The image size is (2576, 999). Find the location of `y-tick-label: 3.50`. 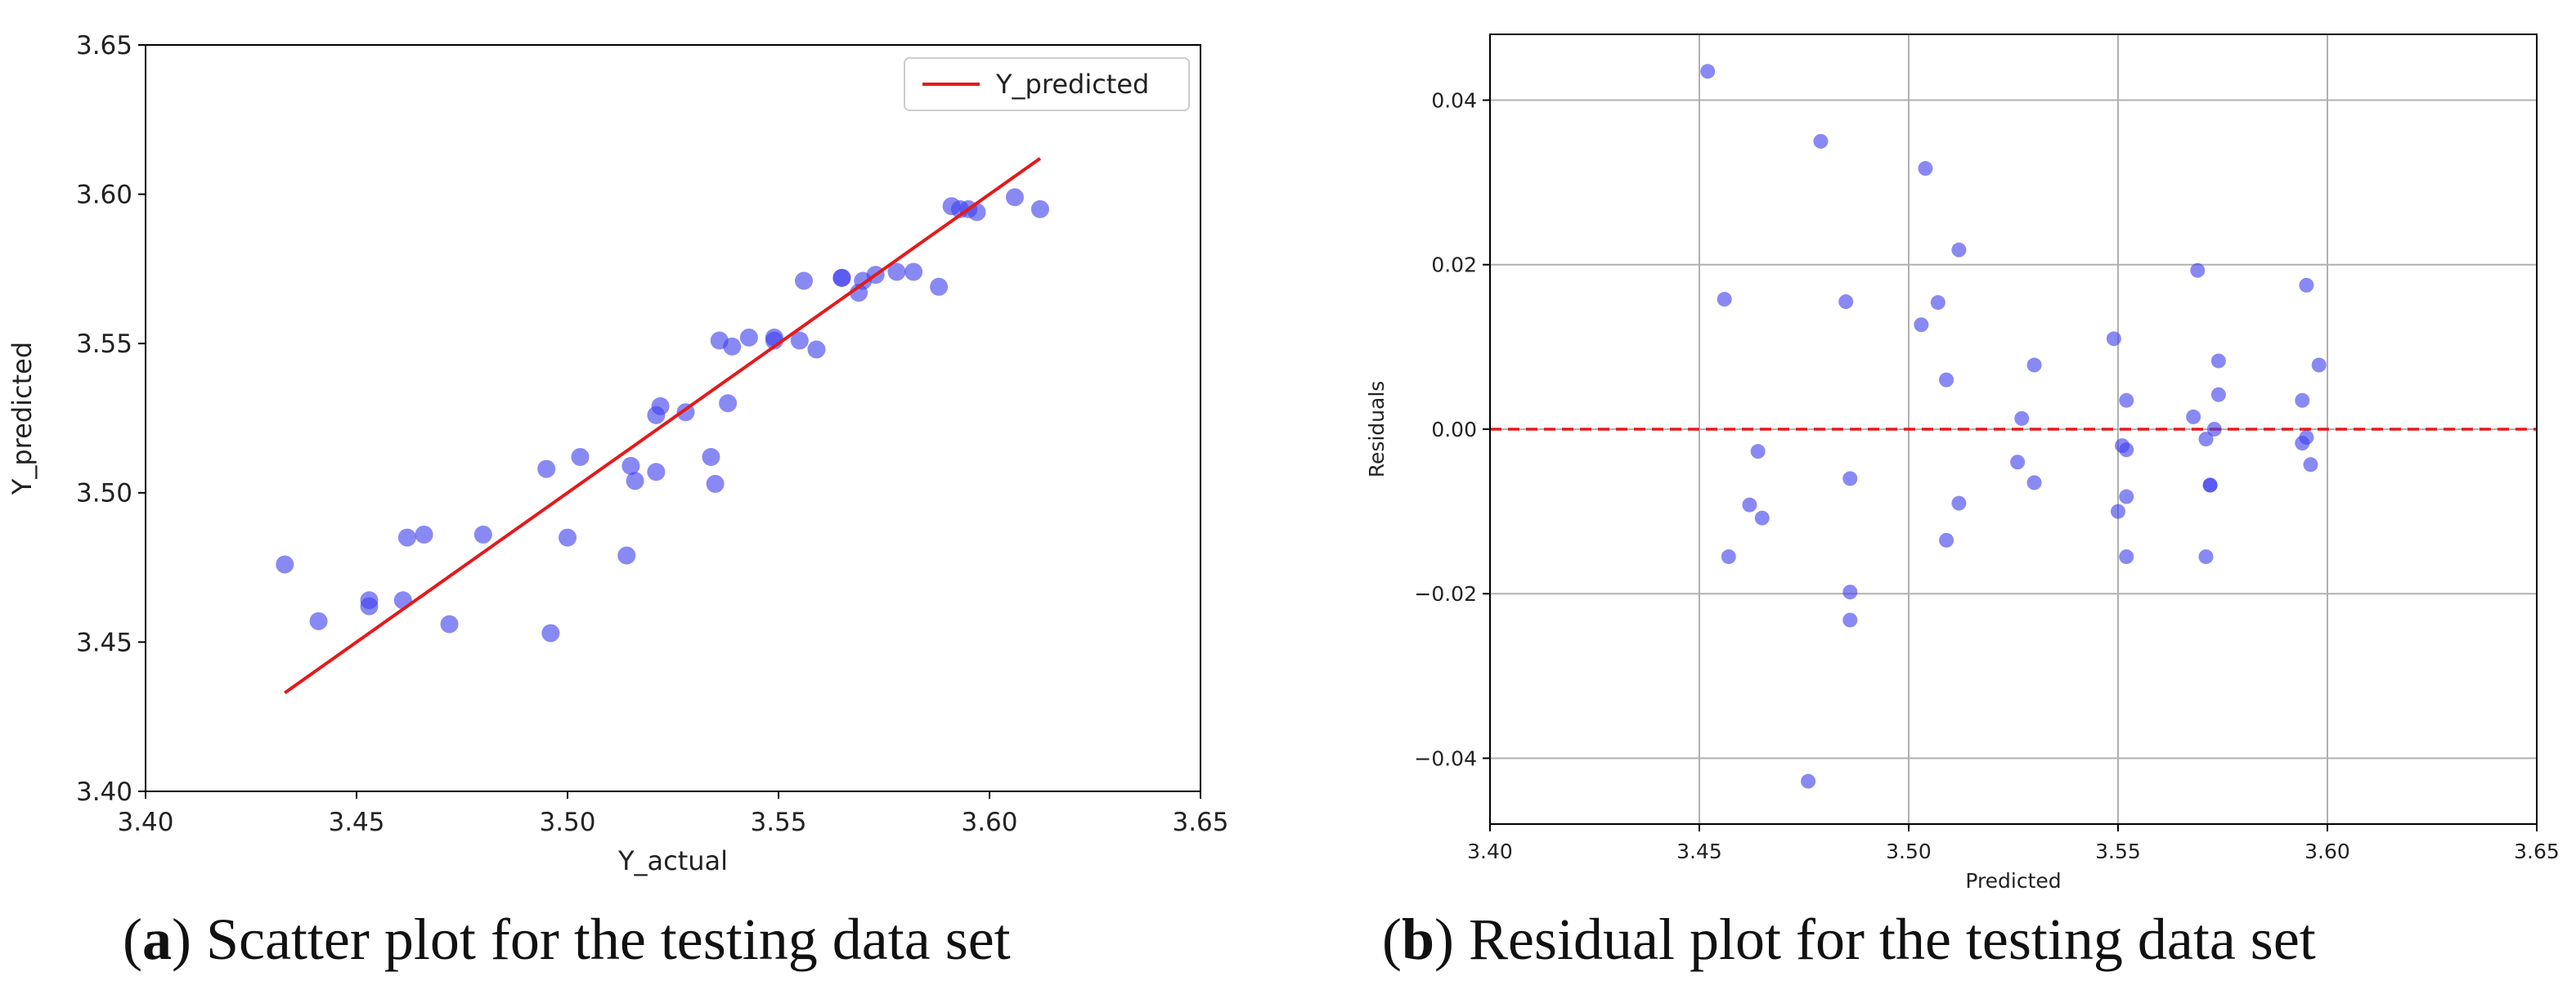

y-tick-label: 3.50 is located at coordinates (104, 493).